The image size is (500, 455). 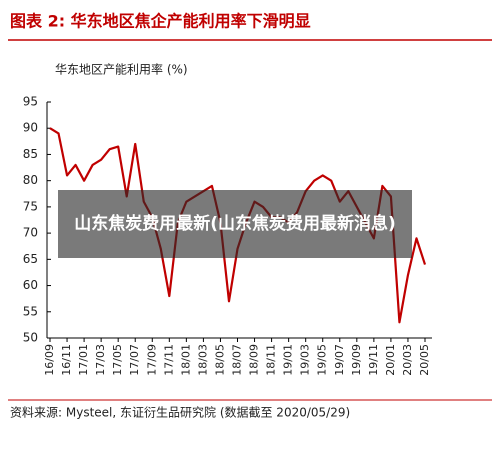 What do you see at coordinates (160, 21) in the screenshot?
I see `chart-title: 图表 2: 华东地区焦企产能利用率下滑明显` at bounding box center [160, 21].